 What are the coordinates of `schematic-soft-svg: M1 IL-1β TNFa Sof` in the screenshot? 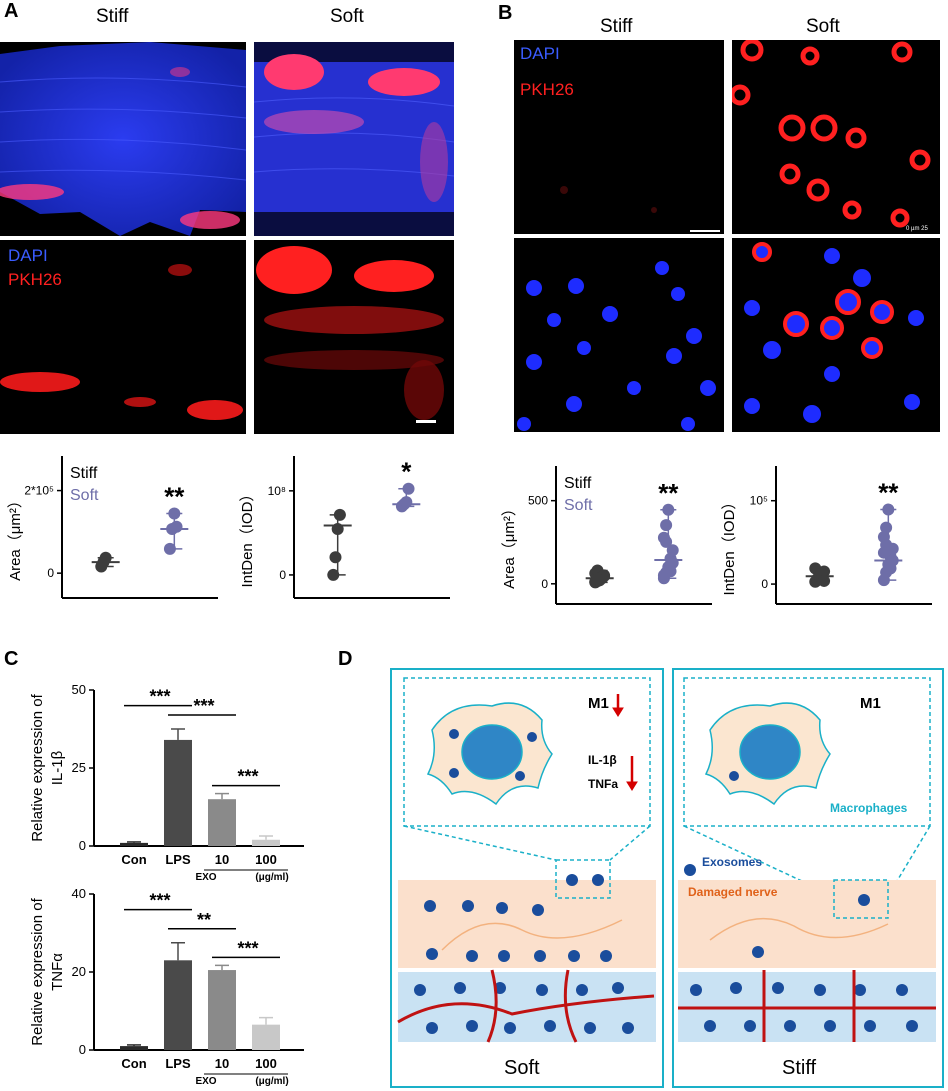 It's located at (526, 878).